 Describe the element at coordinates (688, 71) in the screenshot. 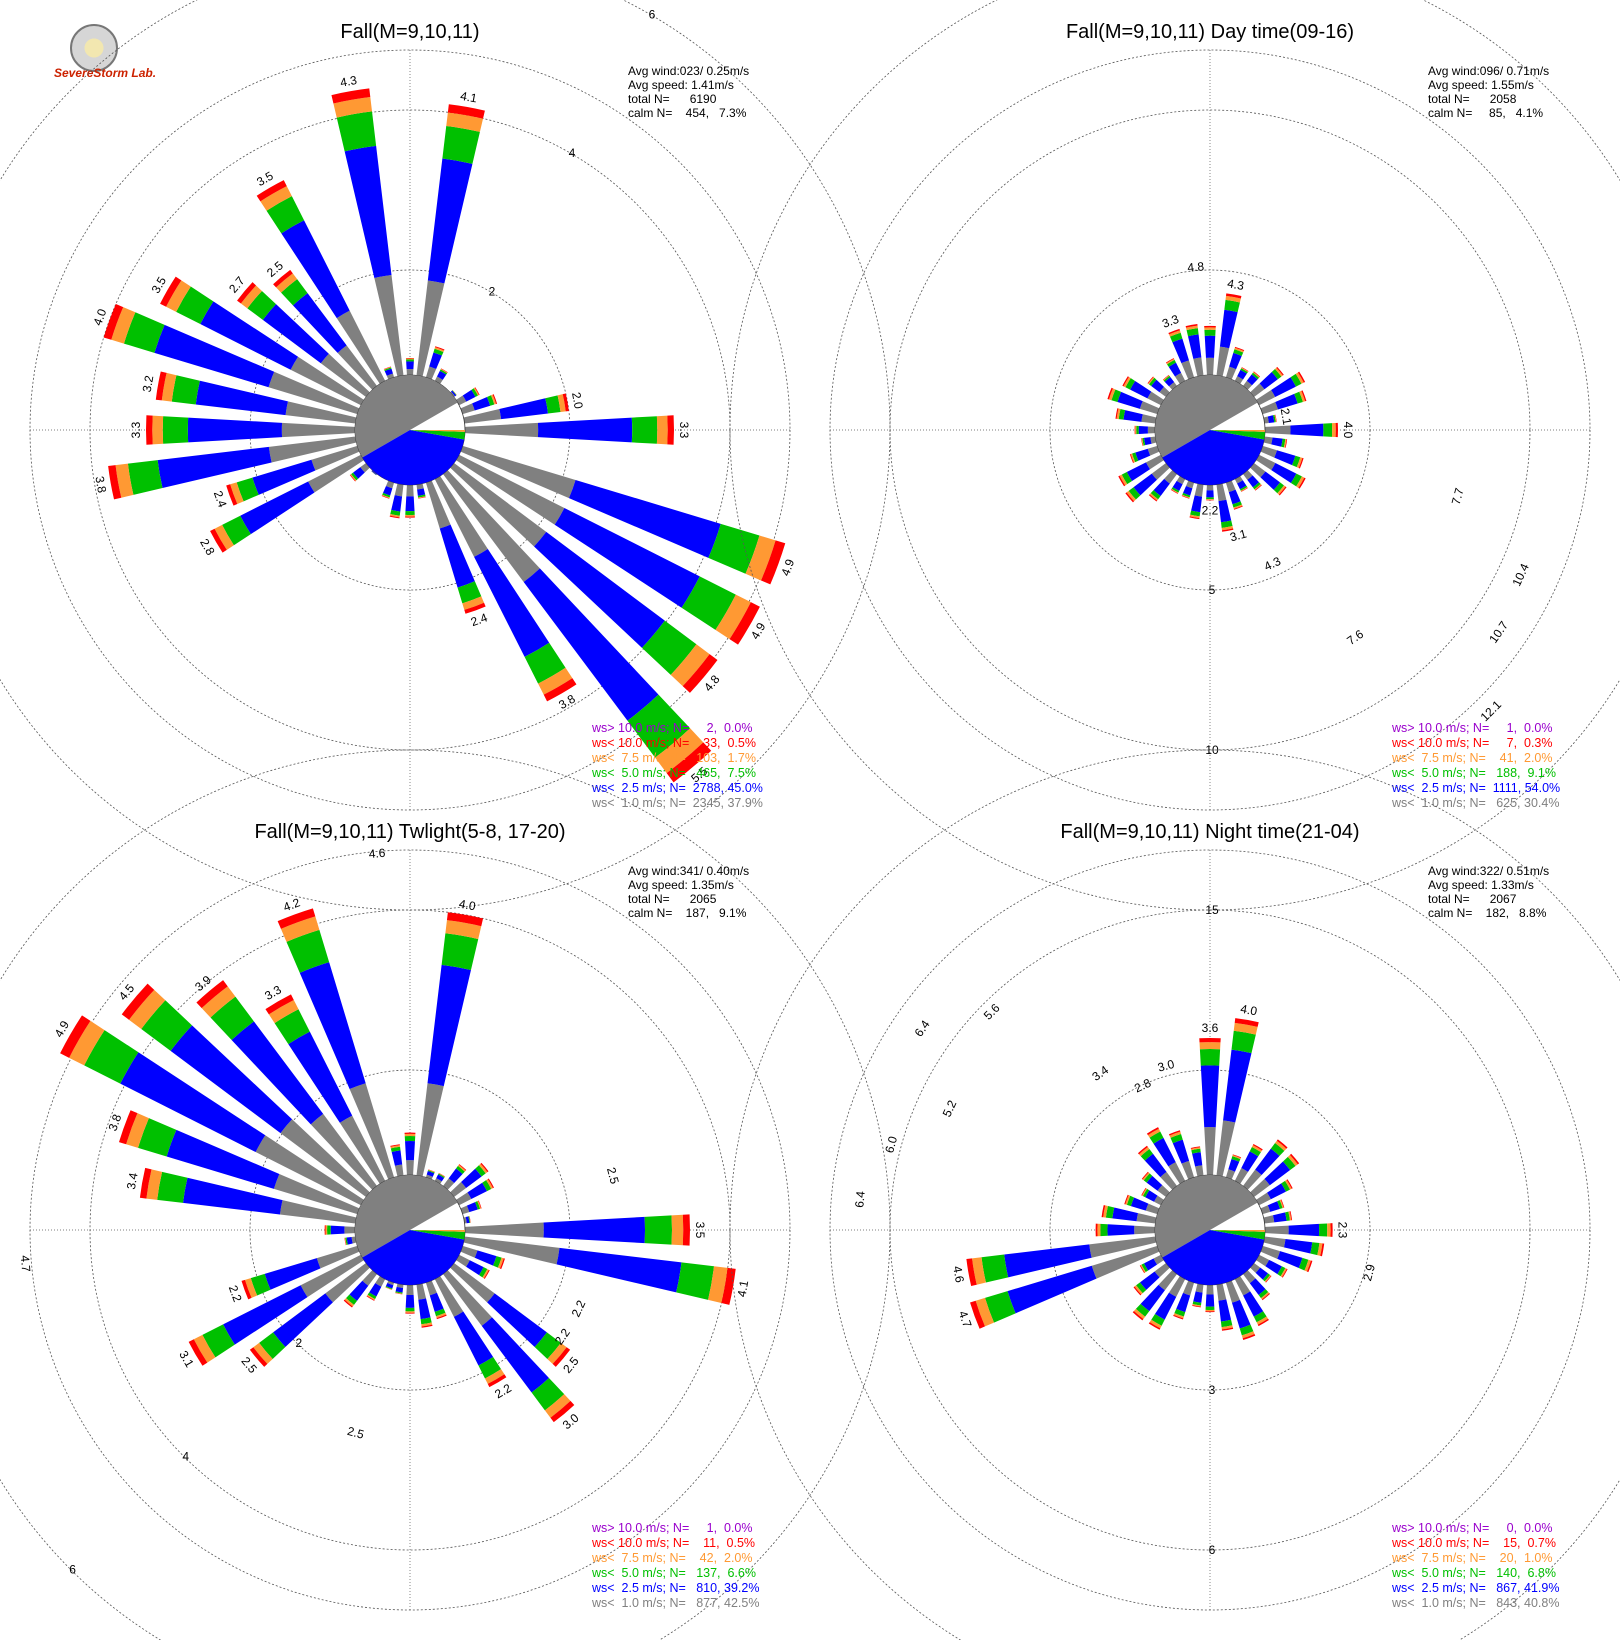

I see `stats-line: Avg wind:023/ 0.25m/s` at that location.